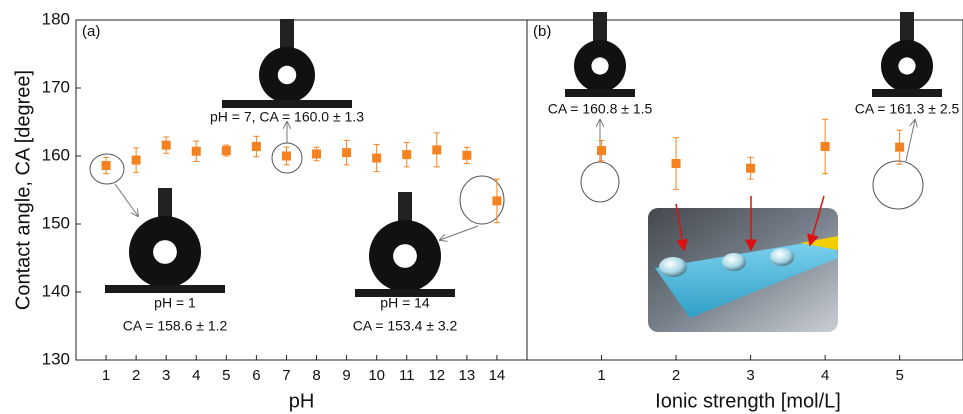 This screenshot has width=963, height=414. I want to click on y-tick-label: 140, so click(56, 290).